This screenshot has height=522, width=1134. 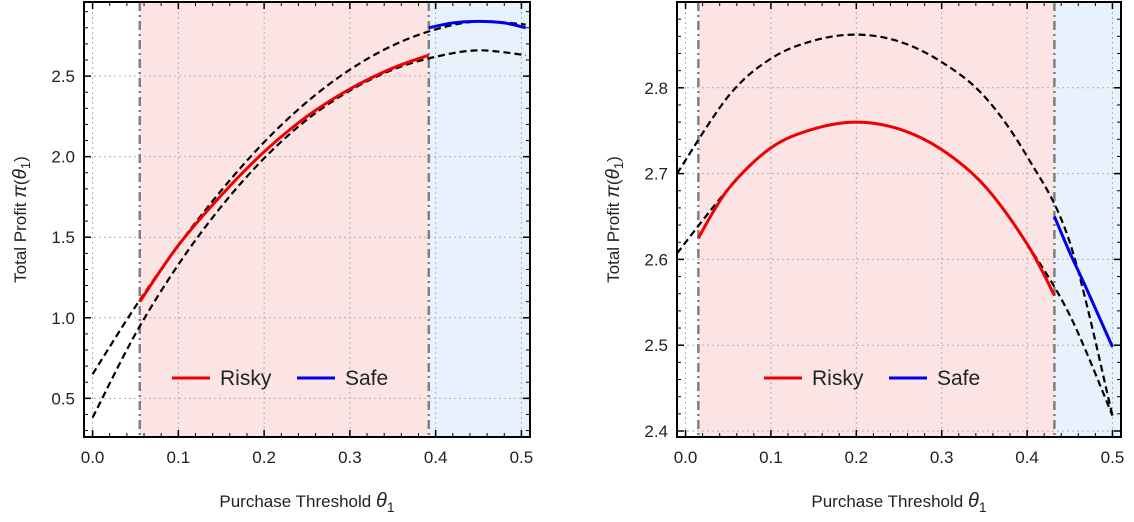 I want to click on left-safe-curve, so click(x=477, y=24).